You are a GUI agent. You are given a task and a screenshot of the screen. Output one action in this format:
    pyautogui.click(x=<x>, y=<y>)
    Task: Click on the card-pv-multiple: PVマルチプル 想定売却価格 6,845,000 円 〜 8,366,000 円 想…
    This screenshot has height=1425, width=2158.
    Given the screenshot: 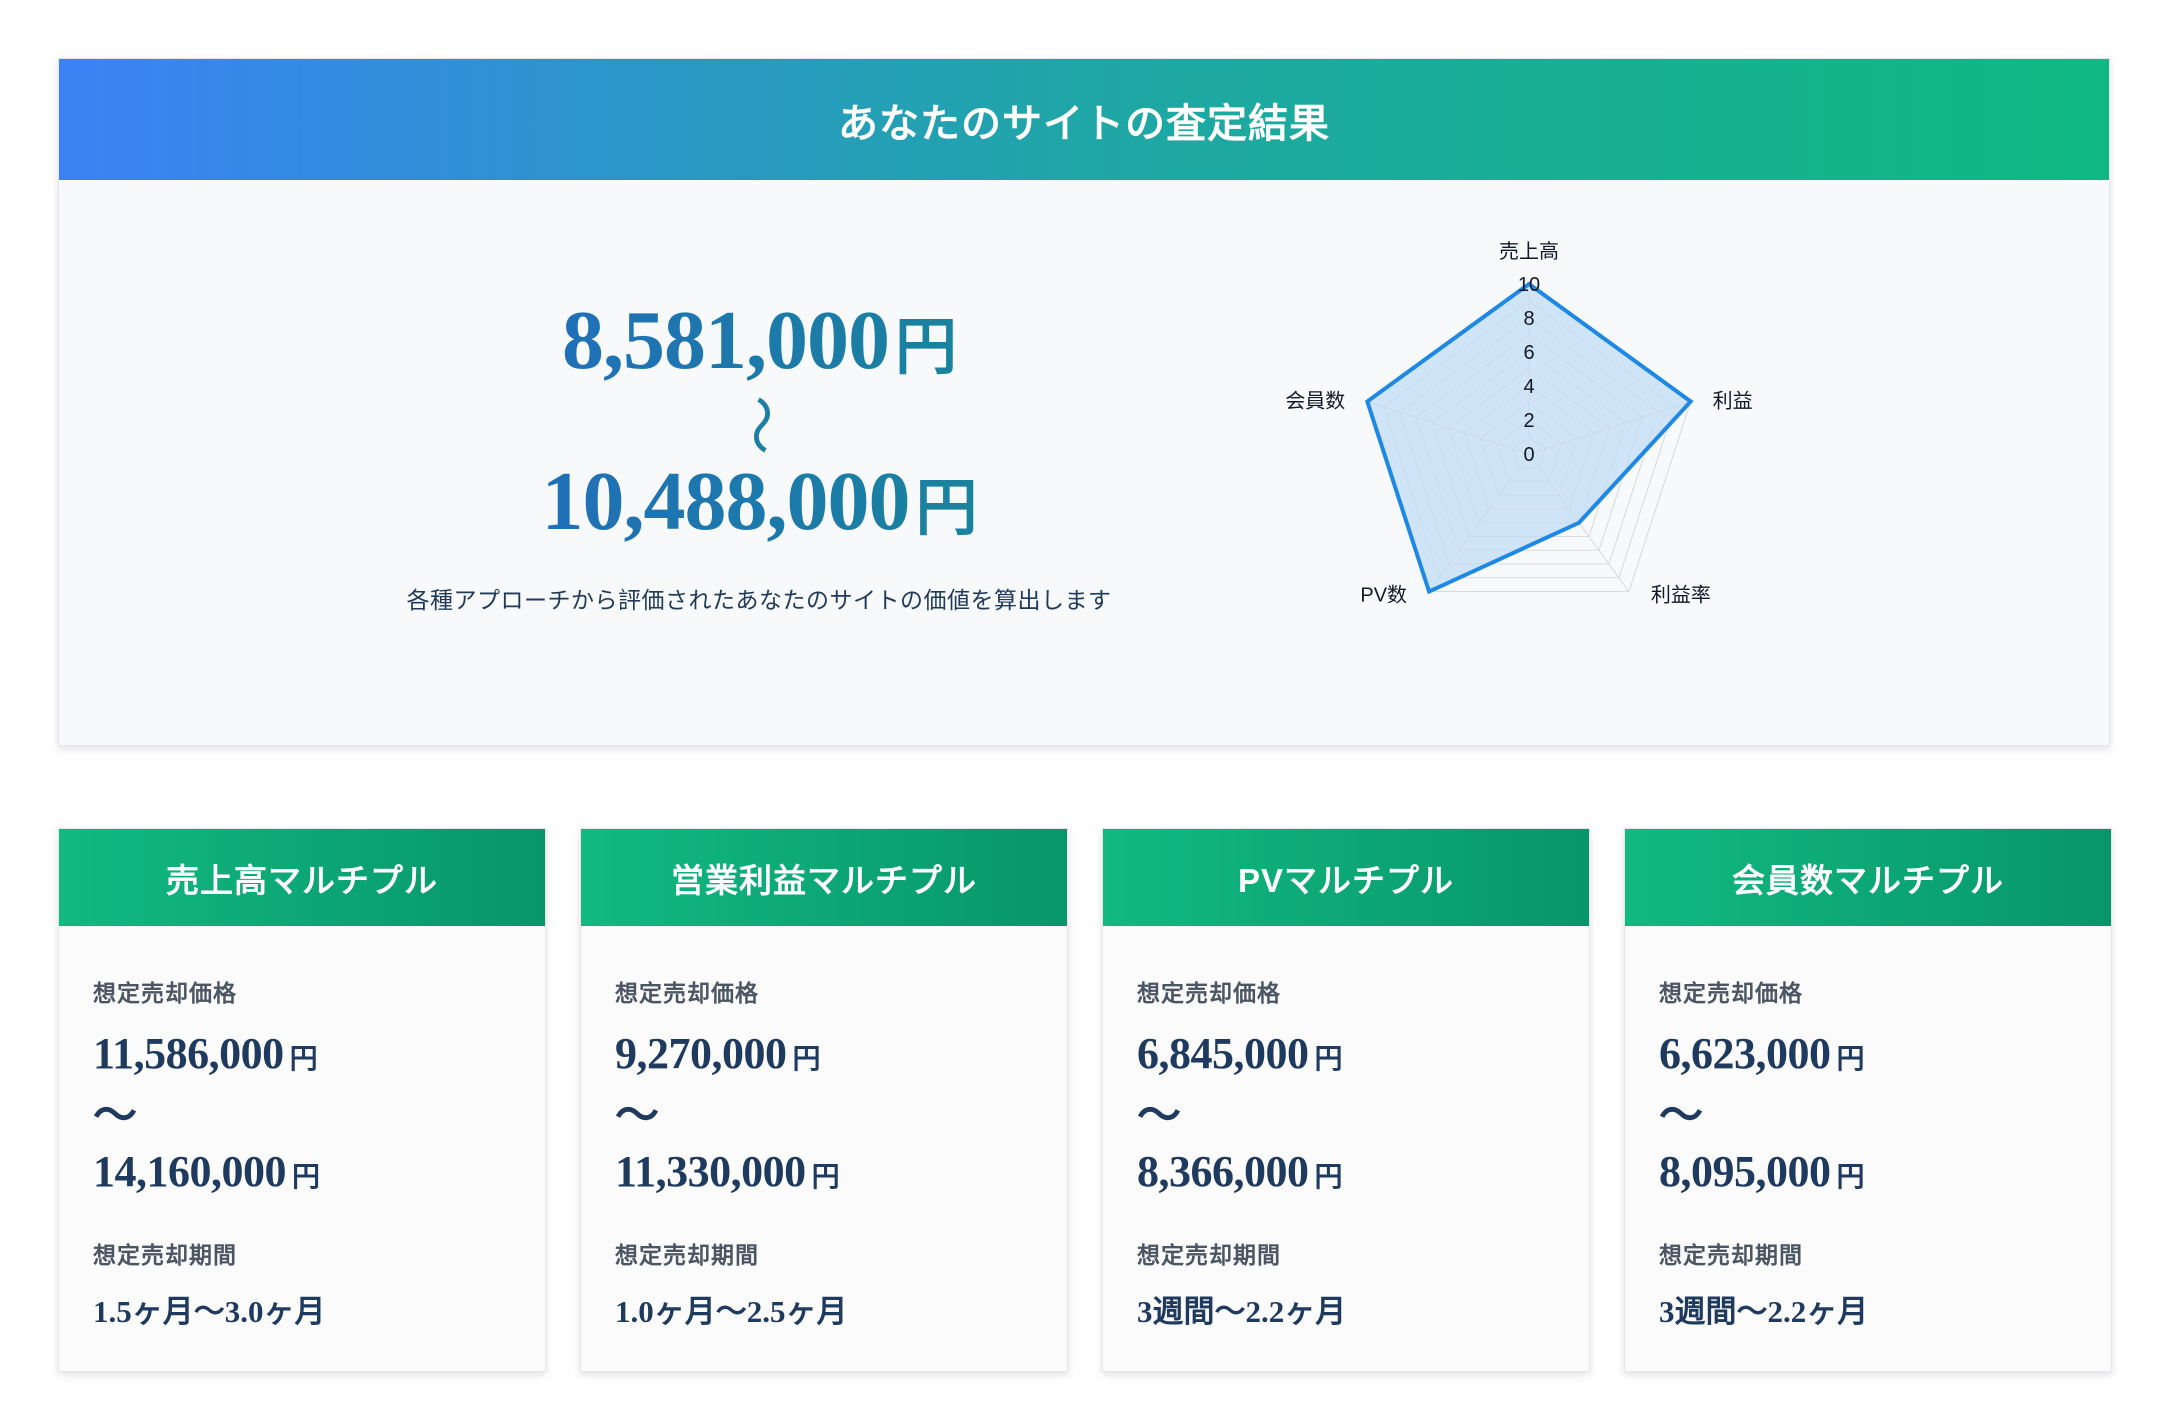 What is the action you would take?
    pyautogui.click(x=1346, y=1100)
    